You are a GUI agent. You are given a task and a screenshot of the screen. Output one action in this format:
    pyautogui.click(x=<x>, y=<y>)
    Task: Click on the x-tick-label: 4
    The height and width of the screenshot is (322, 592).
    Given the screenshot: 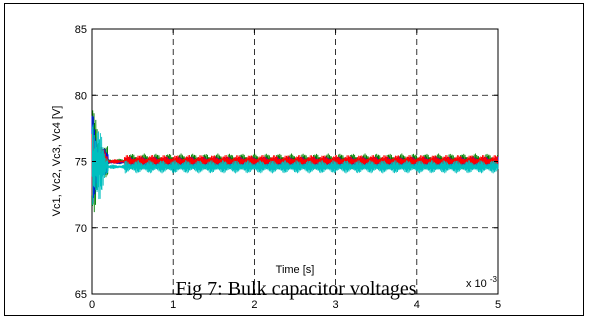 What is the action you would take?
    pyautogui.click(x=417, y=305)
    